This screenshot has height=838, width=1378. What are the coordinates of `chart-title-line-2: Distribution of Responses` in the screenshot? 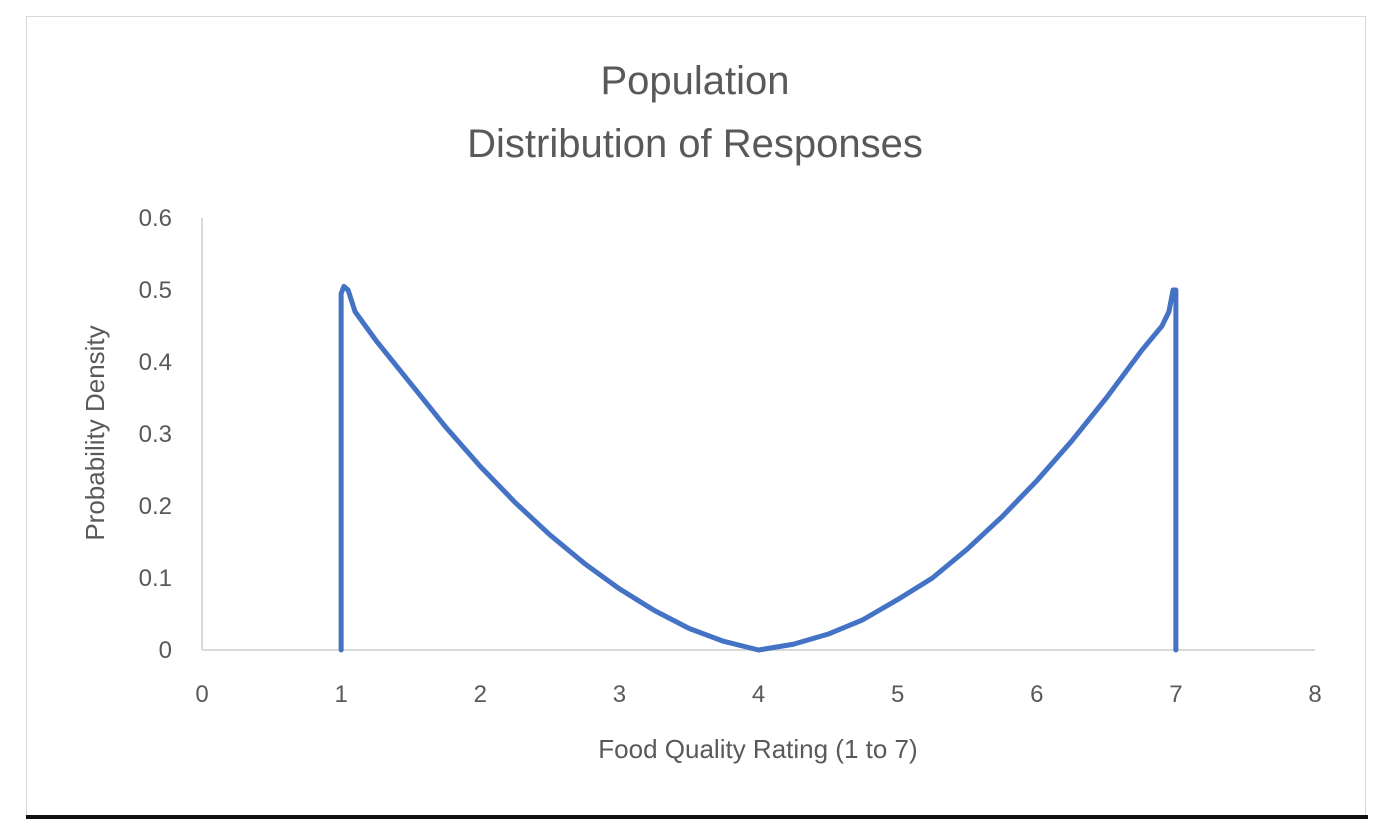 It's located at (695, 144).